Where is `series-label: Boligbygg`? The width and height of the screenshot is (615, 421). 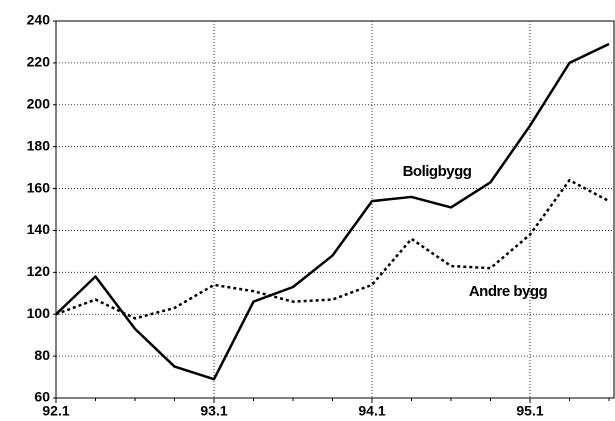
series-label: Boligbygg is located at coordinates (437, 171).